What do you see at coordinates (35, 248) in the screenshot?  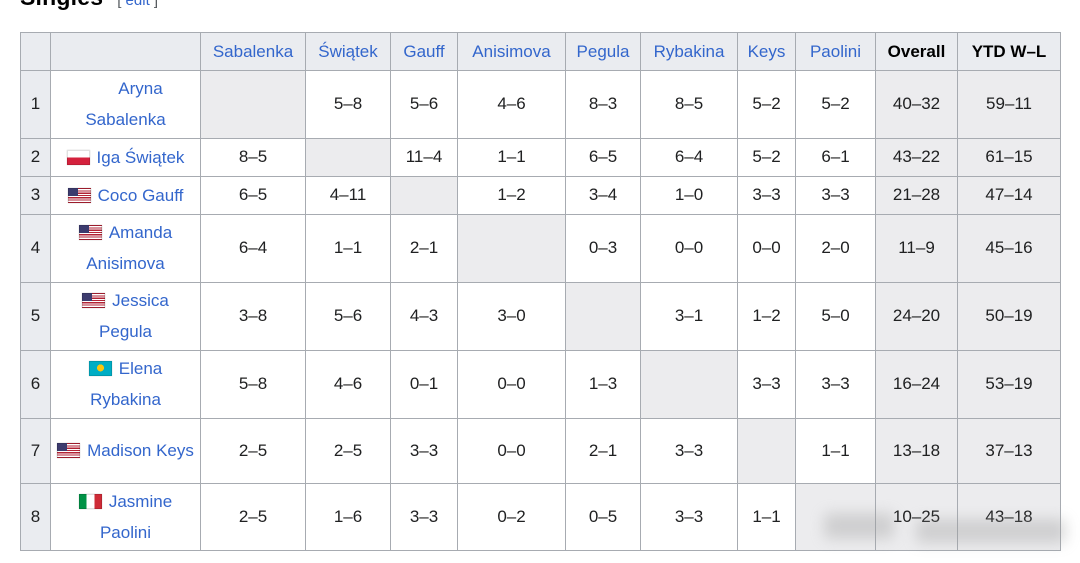 I see `rank-cell: 4` at bounding box center [35, 248].